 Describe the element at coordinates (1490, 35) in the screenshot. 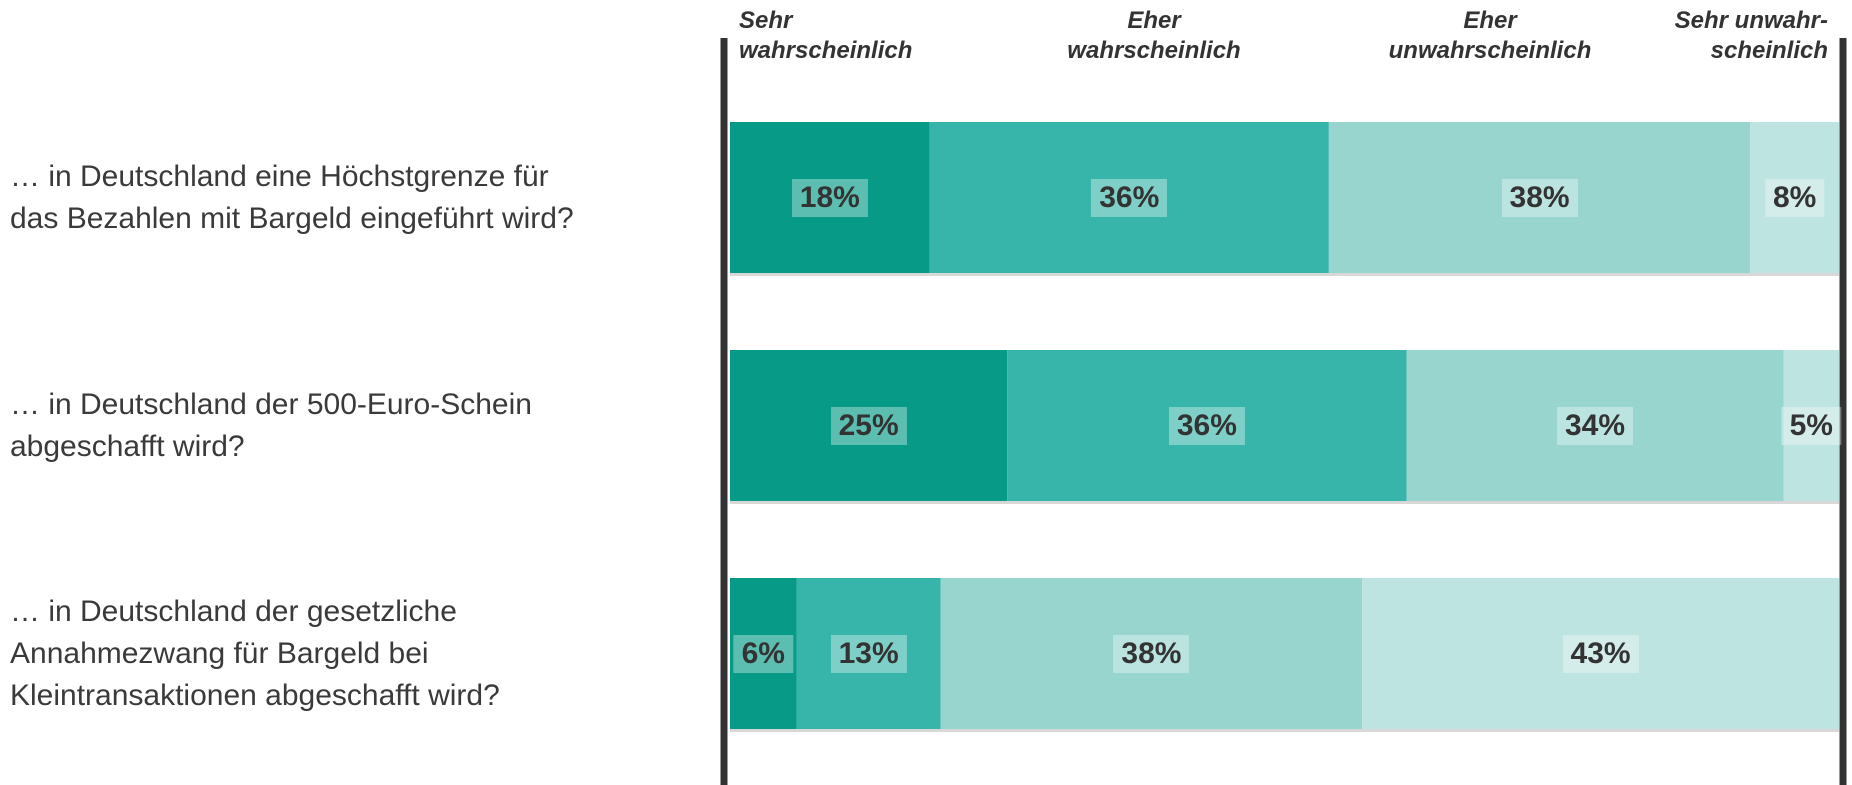

I see `legend-label: Eher unwahrscheinlich` at that location.